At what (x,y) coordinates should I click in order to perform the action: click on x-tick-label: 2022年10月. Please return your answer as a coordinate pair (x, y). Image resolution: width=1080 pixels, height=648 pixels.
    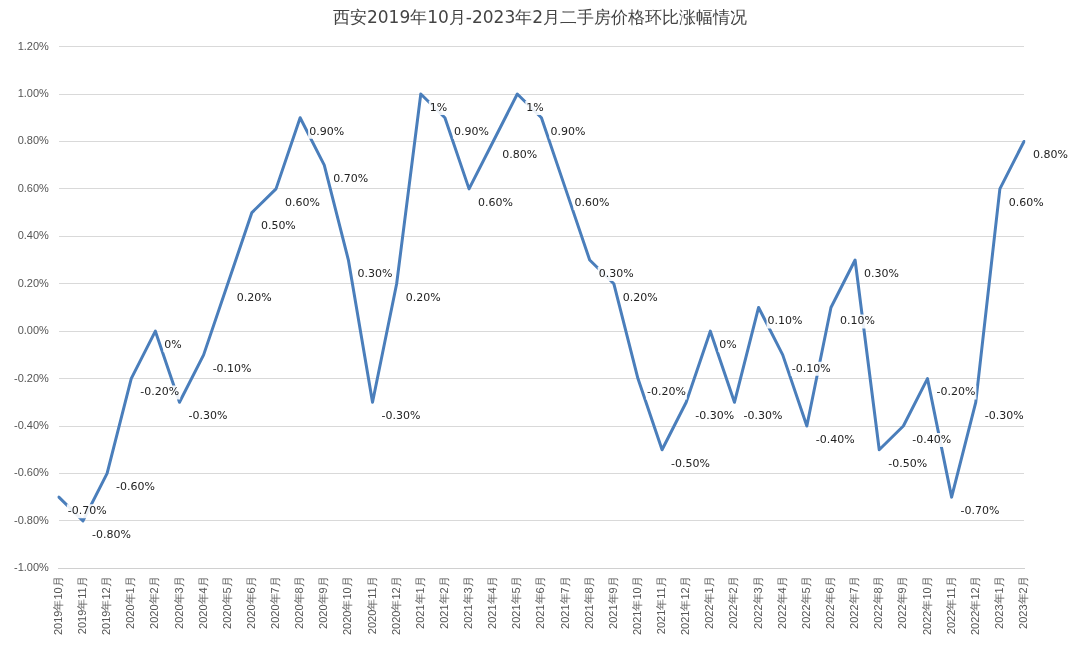
    Looking at the image, I should click on (926, 606).